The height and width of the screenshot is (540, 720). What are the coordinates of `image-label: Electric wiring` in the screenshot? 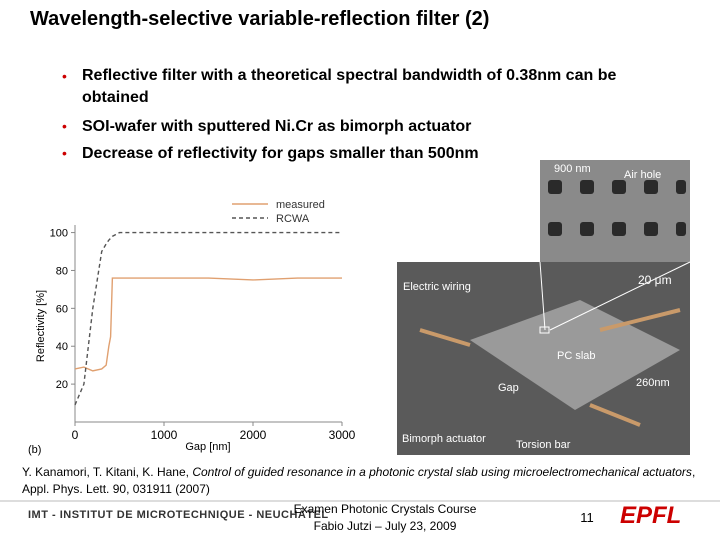 It's located at (437, 287).